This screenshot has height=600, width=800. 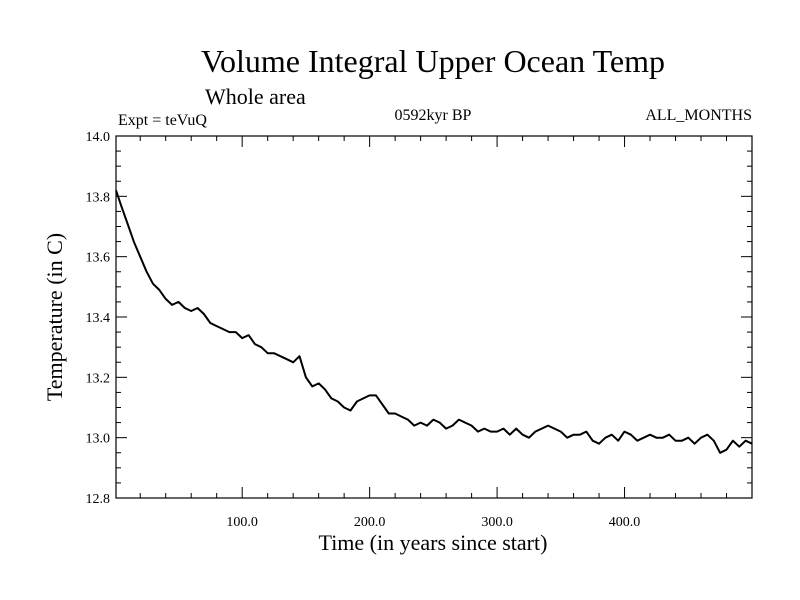 What do you see at coordinates (433, 542) in the screenshot?
I see `x-axis-label: Time (in years since start)` at bounding box center [433, 542].